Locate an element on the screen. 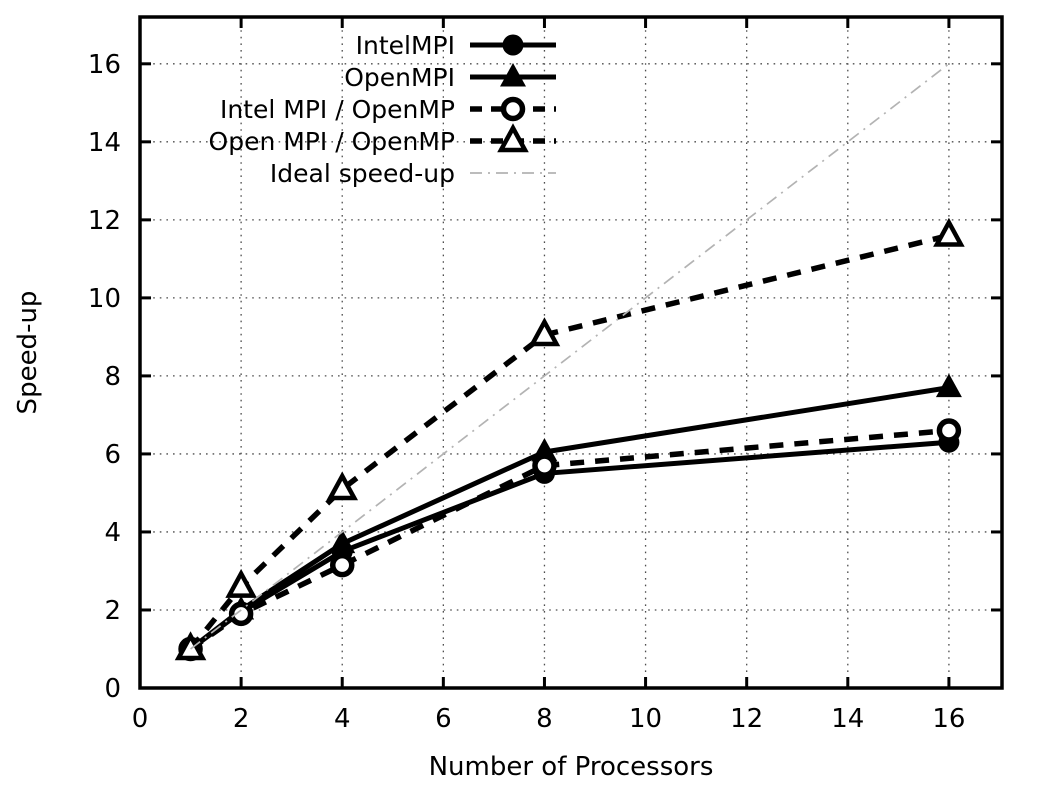 The height and width of the screenshot is (792, 1052). y-tick-label-8: 8 is located at coordinates (112, 377).